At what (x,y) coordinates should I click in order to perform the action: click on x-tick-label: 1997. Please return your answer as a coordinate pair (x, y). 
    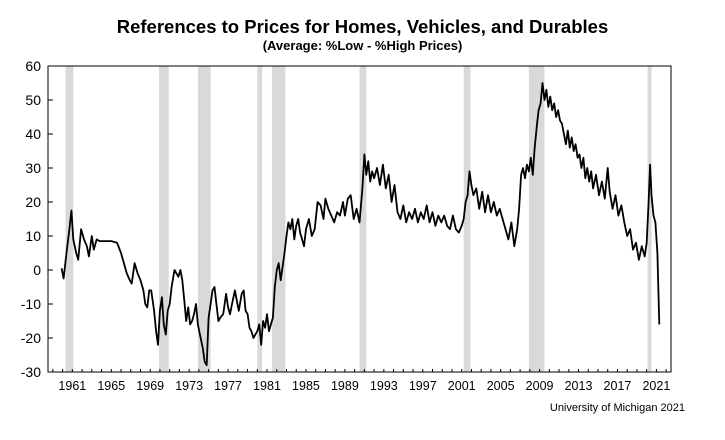
    Looking at the image, I should click on (423, 386).